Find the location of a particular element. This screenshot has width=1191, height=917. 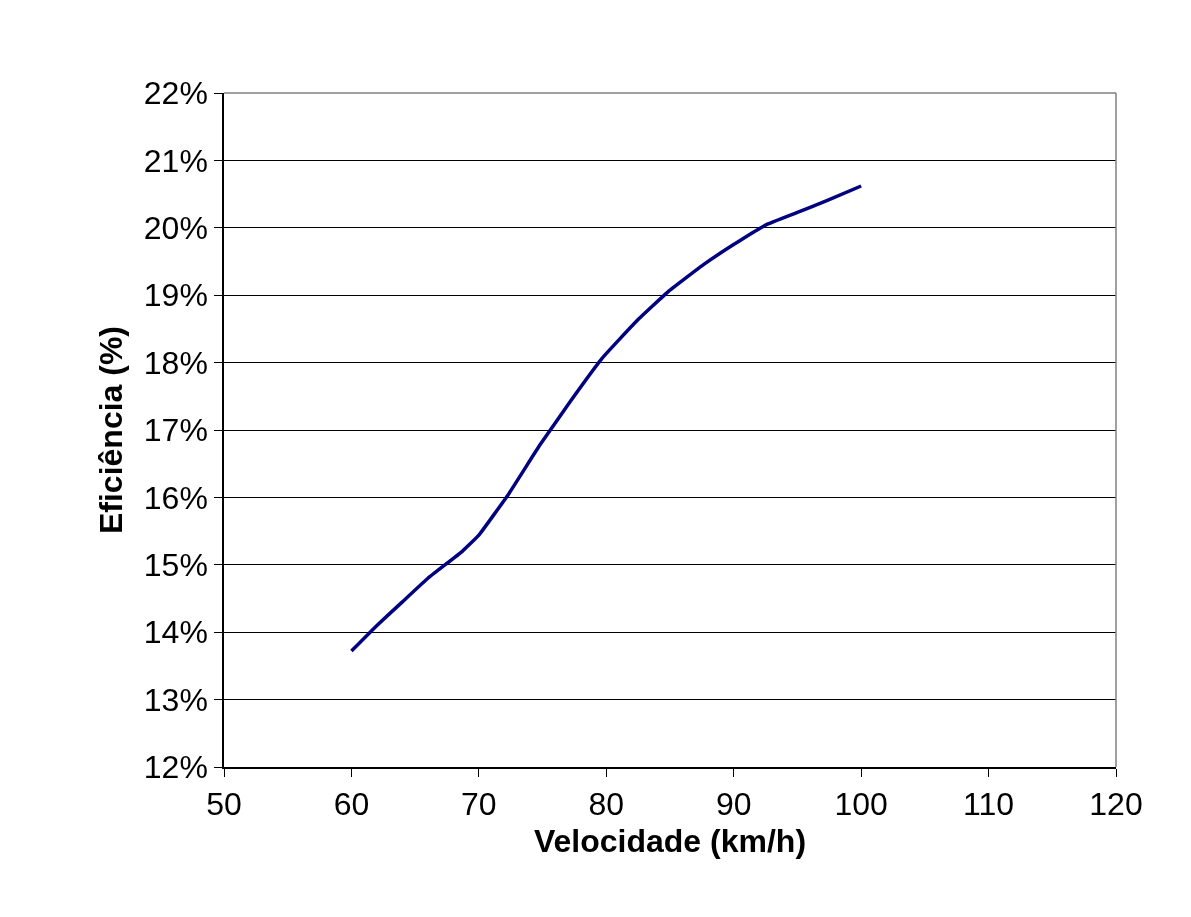

x-tick-label: 80 is located at coordinates (606, 804).